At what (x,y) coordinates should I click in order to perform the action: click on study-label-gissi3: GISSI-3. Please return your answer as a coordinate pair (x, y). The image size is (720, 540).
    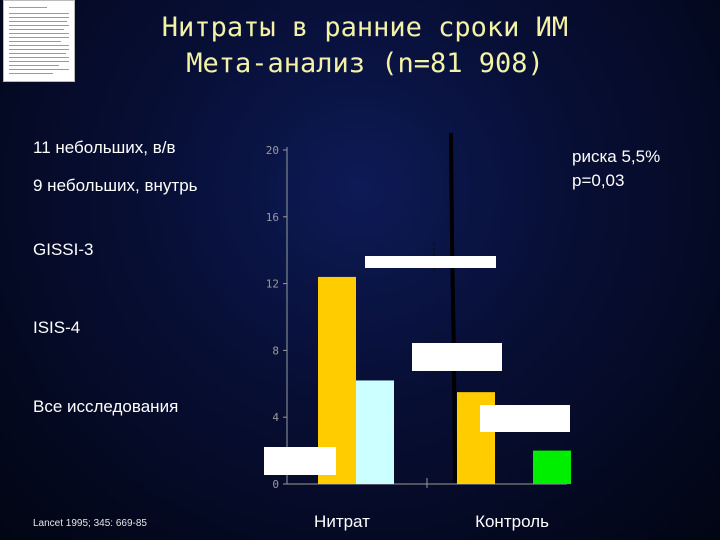
    Looking at the image, I should click on (63, 249).